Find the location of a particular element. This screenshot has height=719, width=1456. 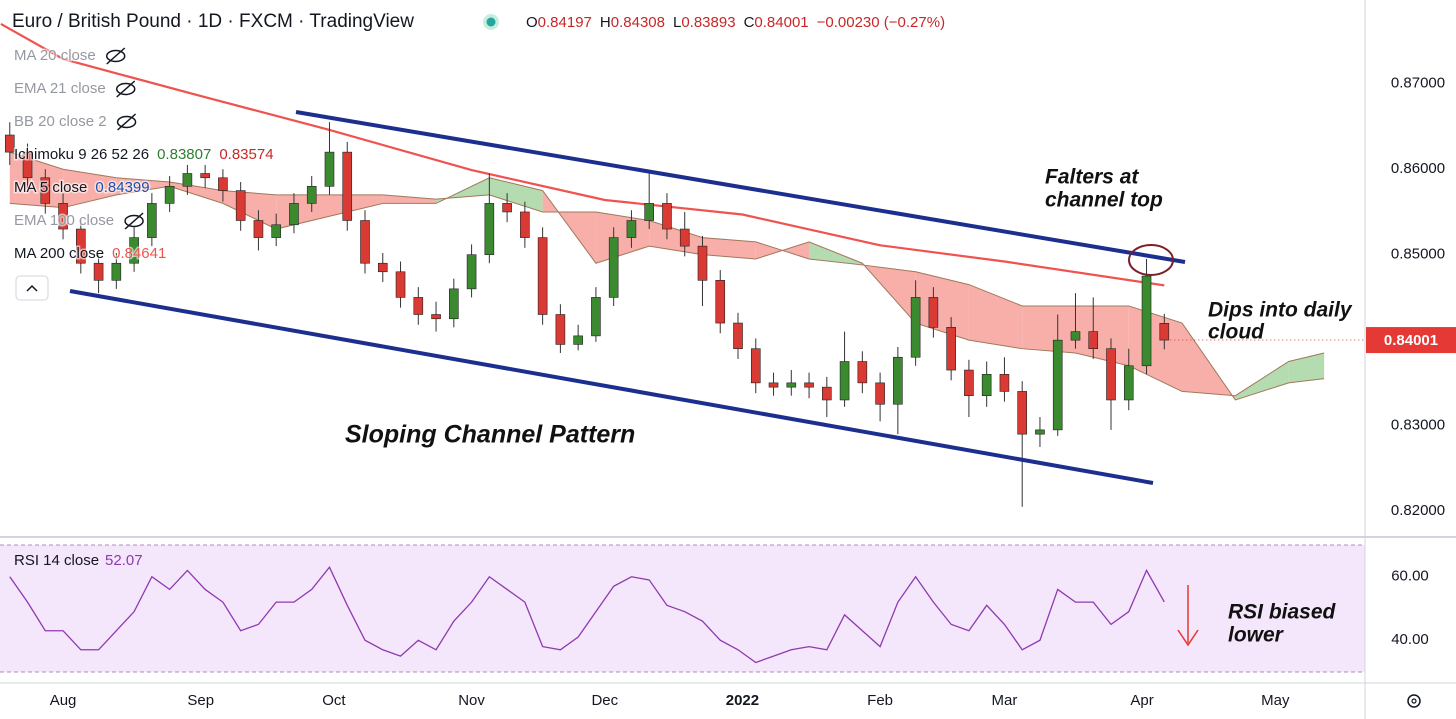

legend-name: MA 20 close is located at coordinates (55, 55).